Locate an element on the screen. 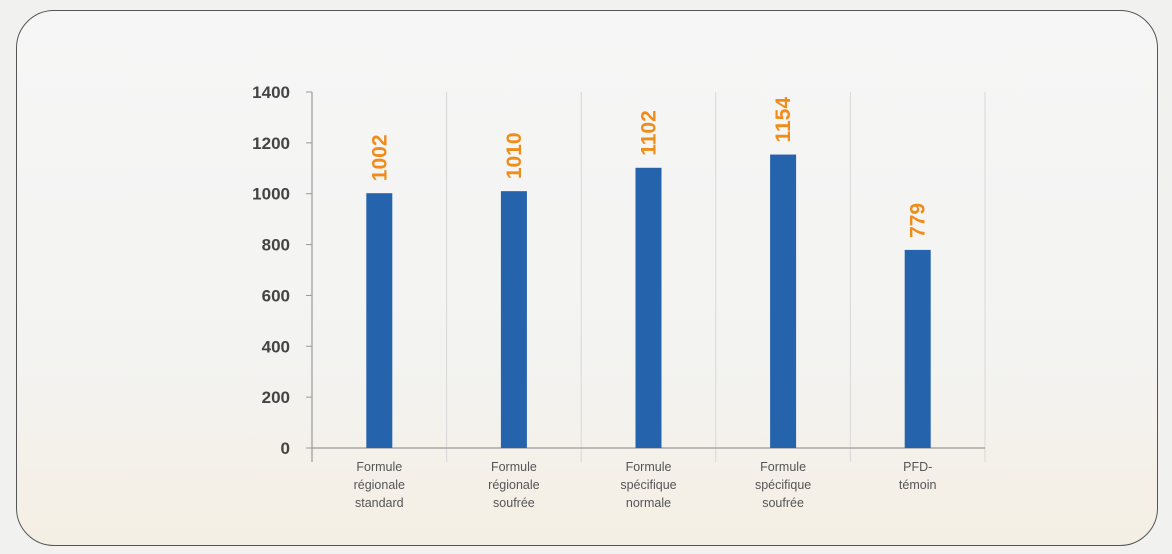  data-labels: 1002 1010 1102 1154 779 is located at coordinates (648, 167).